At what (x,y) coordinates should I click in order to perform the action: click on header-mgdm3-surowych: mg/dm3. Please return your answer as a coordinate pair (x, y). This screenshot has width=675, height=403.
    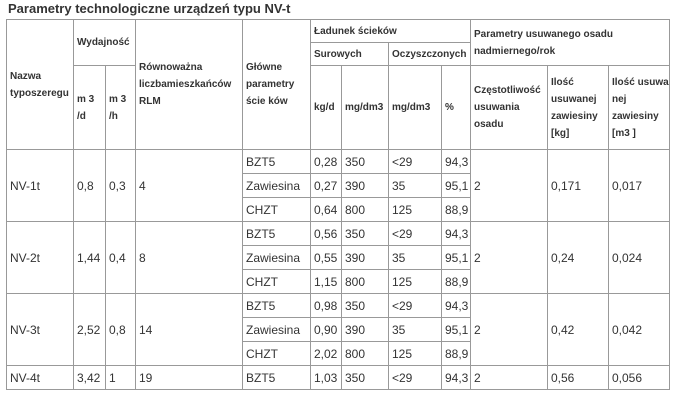
    Looking at the image, I should click on (365, 107).